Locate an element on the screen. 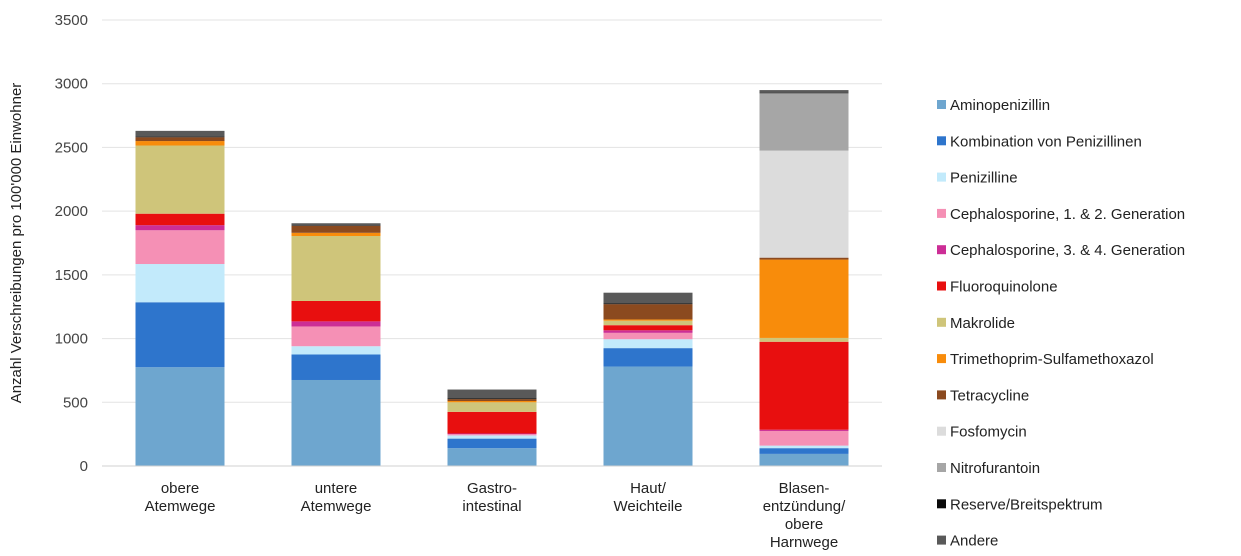 The image size is (1241, 556). y-tick-label: 1000 is located at coordinates (71, 339).